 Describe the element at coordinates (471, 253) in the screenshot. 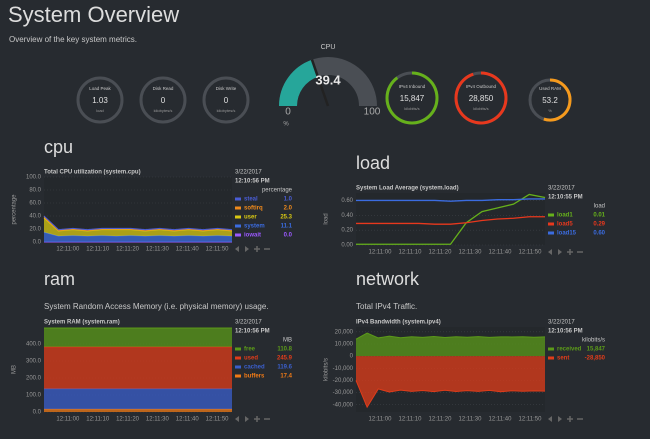

I see `x-tick-label: 12:11:30` at that location.